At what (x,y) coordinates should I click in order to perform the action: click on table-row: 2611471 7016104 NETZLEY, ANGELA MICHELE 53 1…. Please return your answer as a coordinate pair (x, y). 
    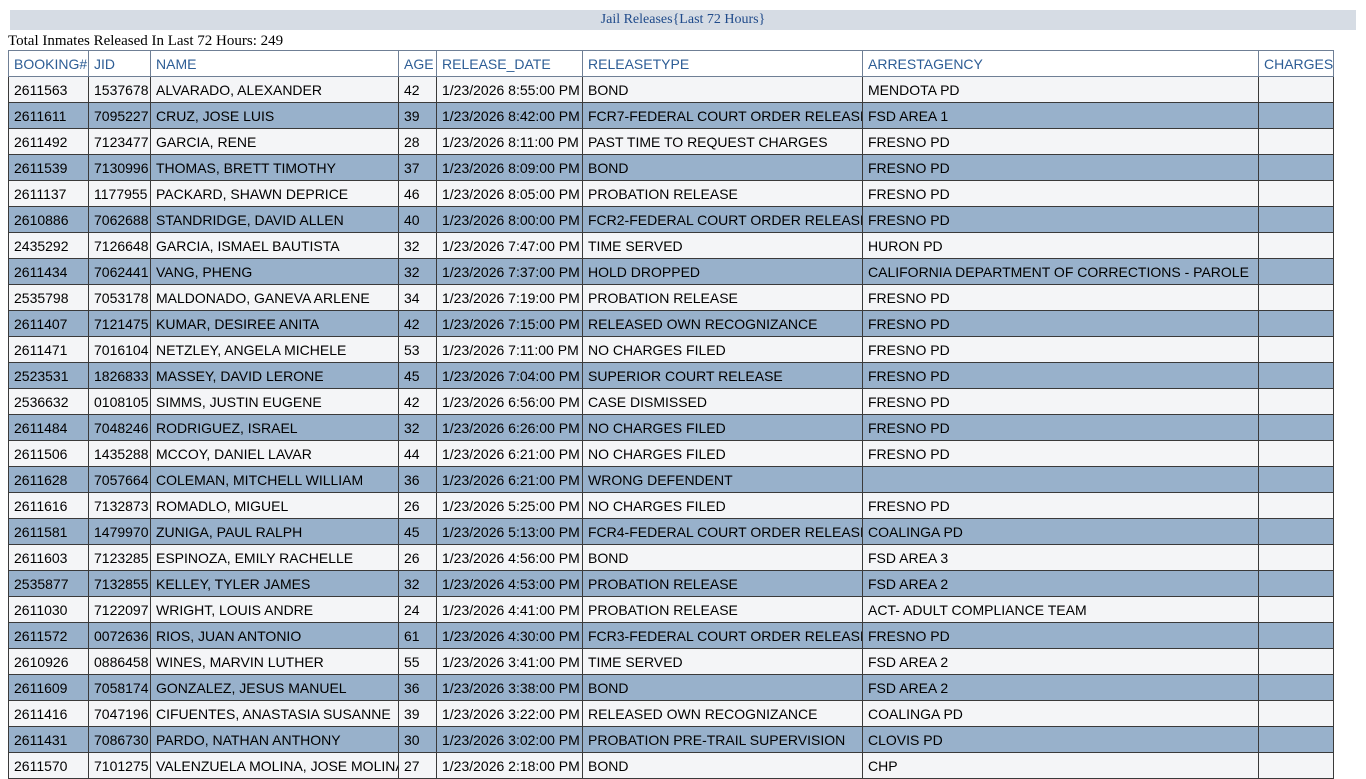
    Looking at the image, I should click on (671, 349).